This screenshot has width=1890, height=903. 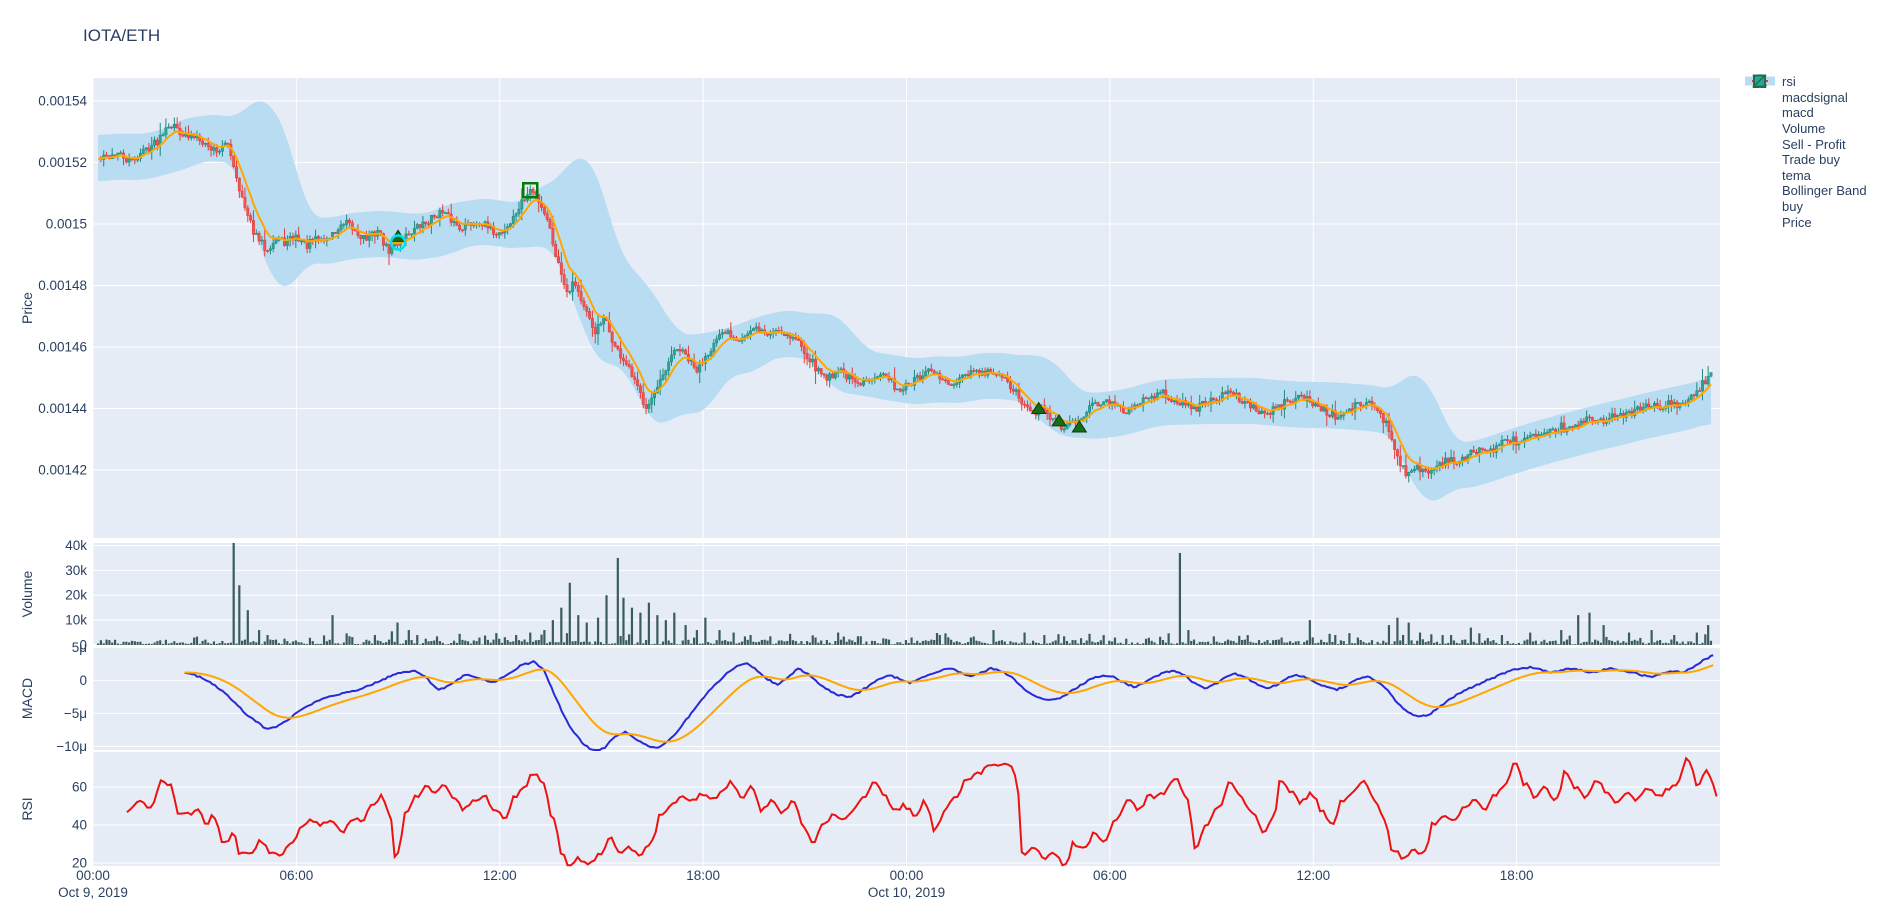 I want to click on legend-label: Trade buy, so click(x=1811, y=160).